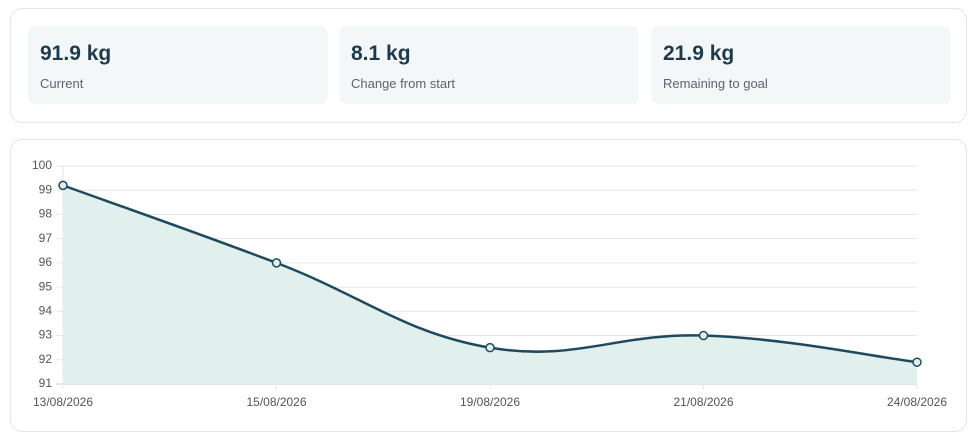 The image size is (980, 439). What do you see at coordinates (46, 189) in the screenshot?
I see `y-tick-label: 99` at bounding box center [46, 189].